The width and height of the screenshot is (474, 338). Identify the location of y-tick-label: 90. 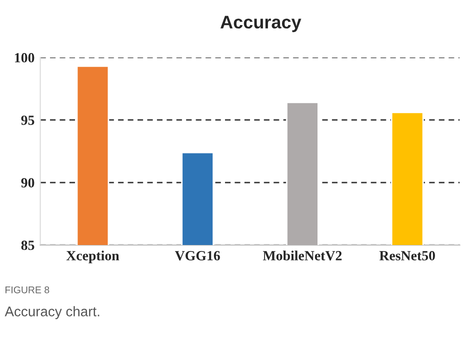
(27, 183).